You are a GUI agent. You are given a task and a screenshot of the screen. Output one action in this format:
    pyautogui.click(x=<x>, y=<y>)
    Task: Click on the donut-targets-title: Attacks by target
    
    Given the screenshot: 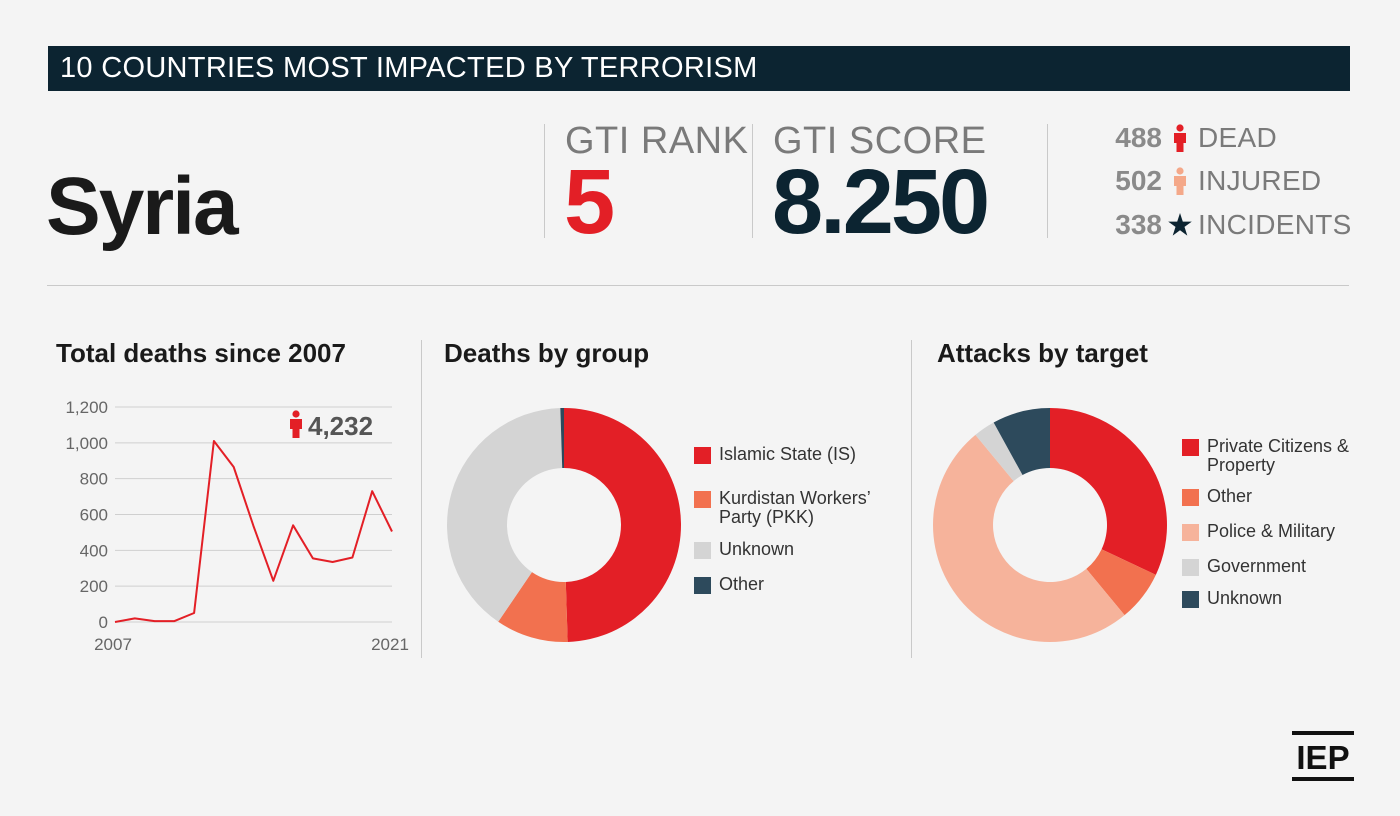 What is the action you would take?
    pyautogui.click(x=1042, y=353)
    